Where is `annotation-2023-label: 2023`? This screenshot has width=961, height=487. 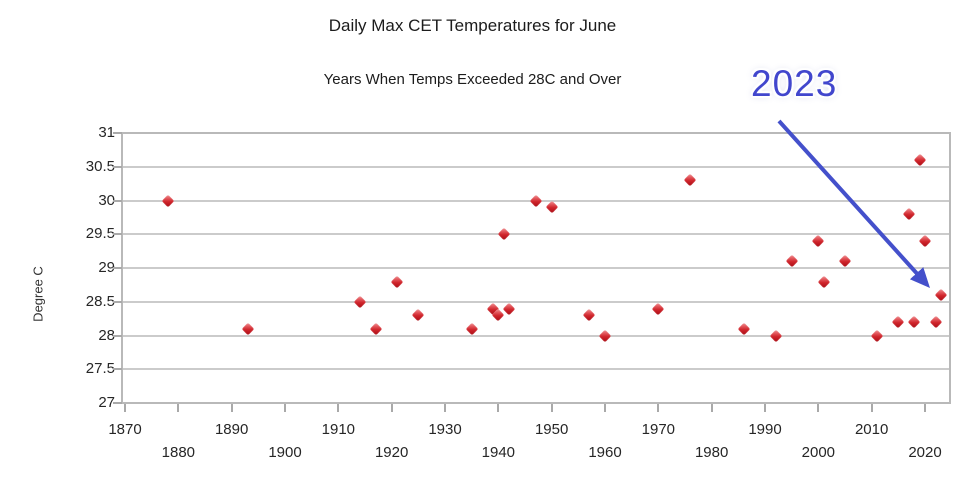 annotation-2023-label: 2023 is located at coordinates (794, 83).